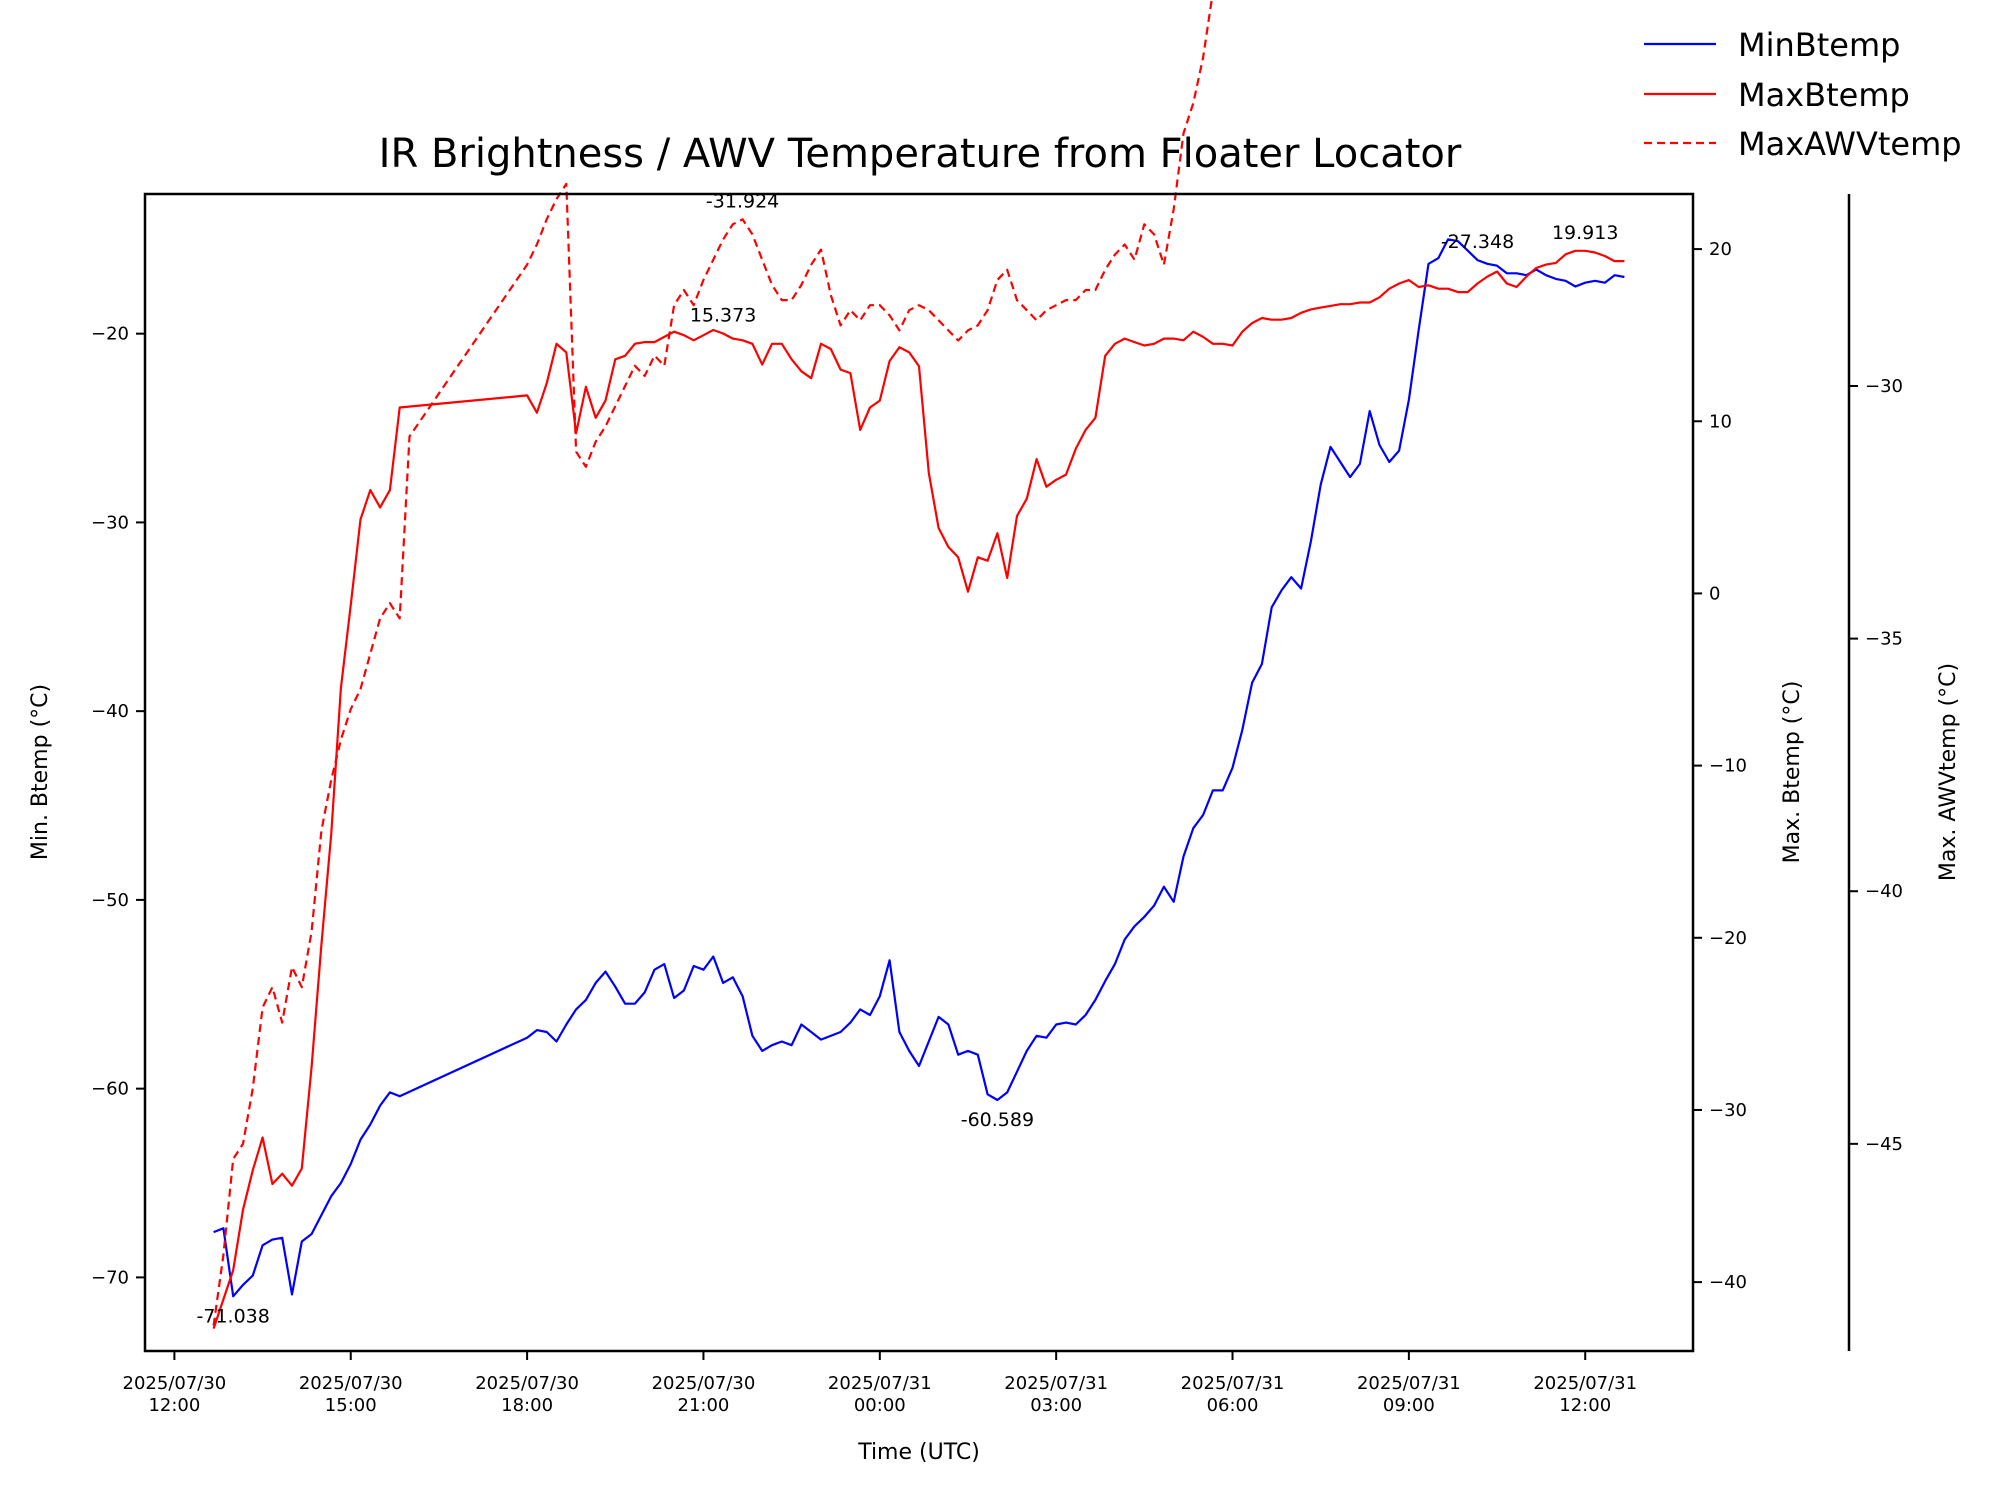 This screenshot has height=1491, width=1994. I want to click on legend-label-minbtemp: MinBtemp, so click(1819, 45).